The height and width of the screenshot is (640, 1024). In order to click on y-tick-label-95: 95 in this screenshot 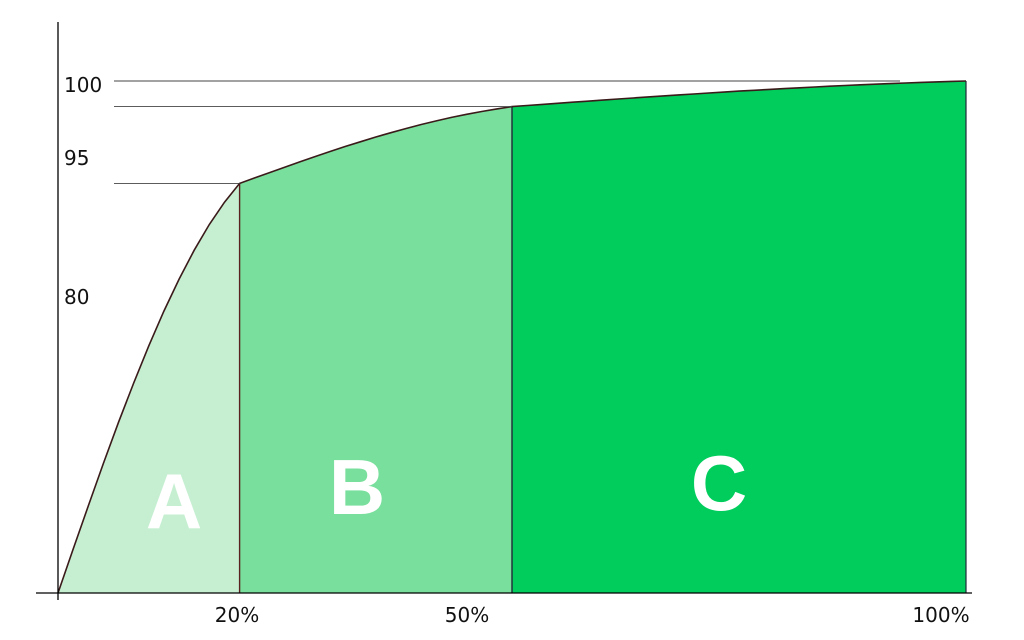, I will do `click(76, 158)`.